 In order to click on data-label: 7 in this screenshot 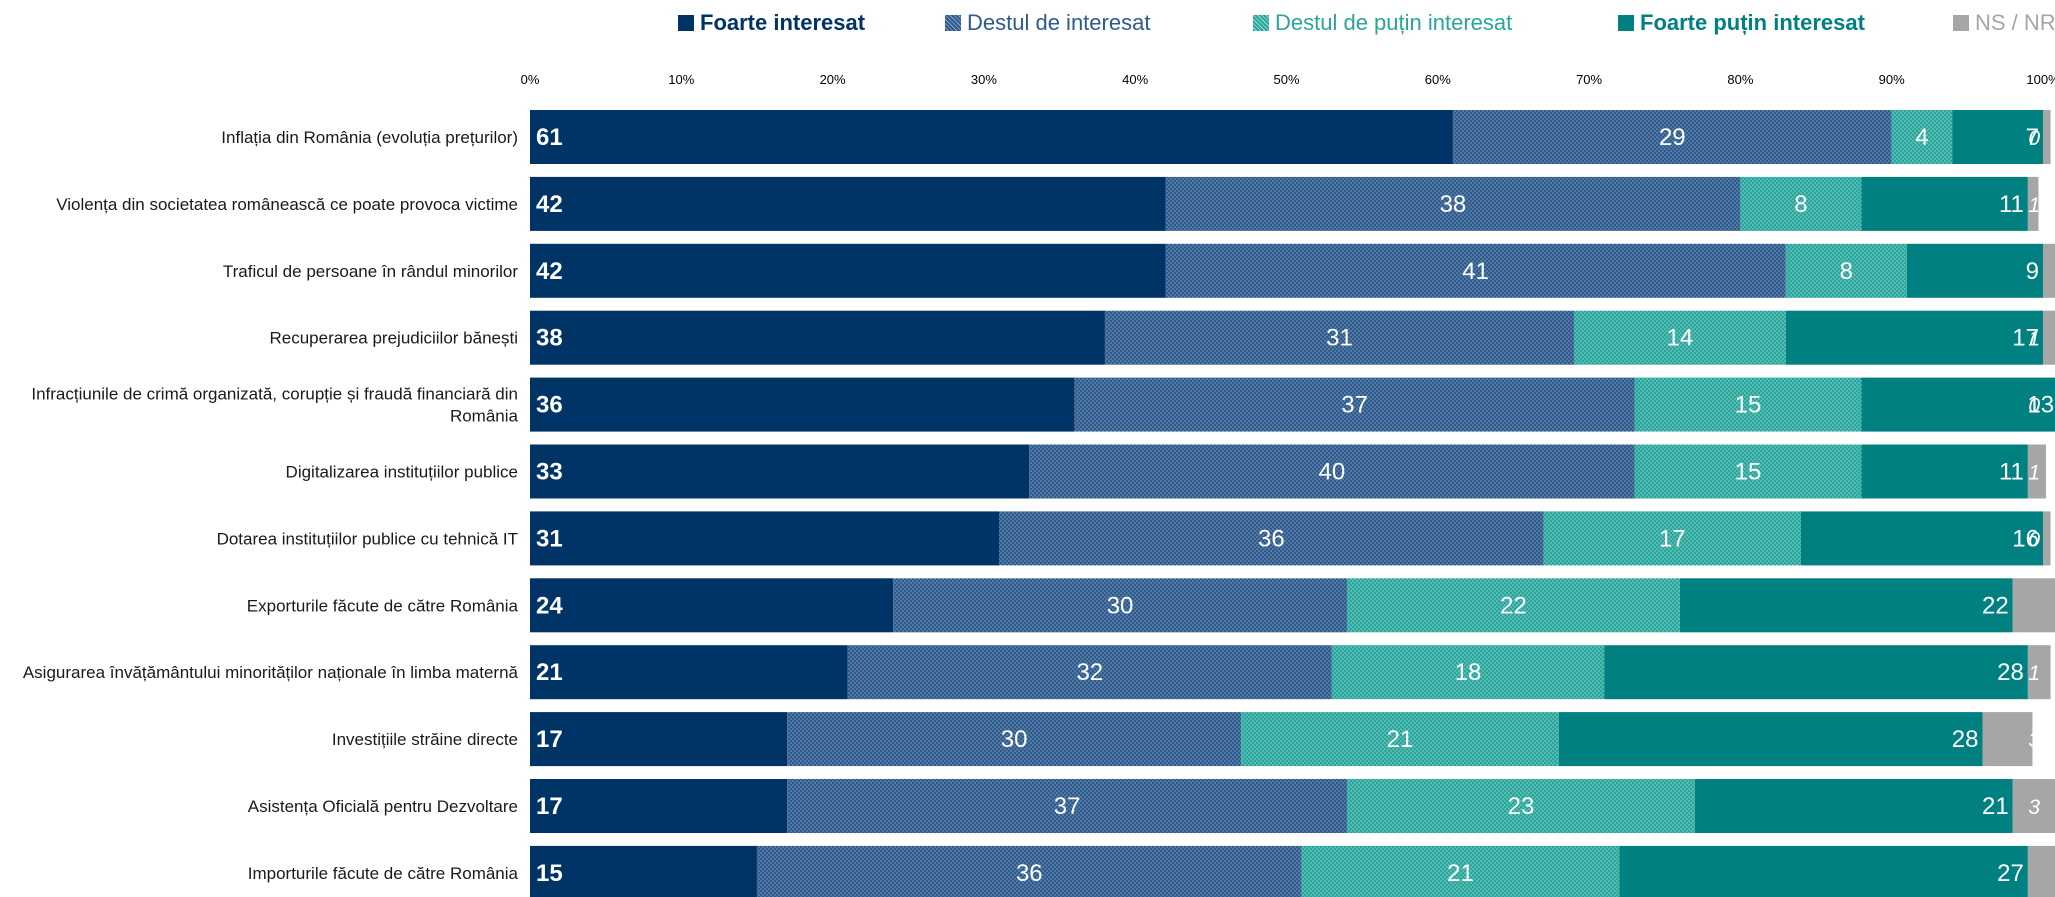, I will do `click(2032, 137)`.